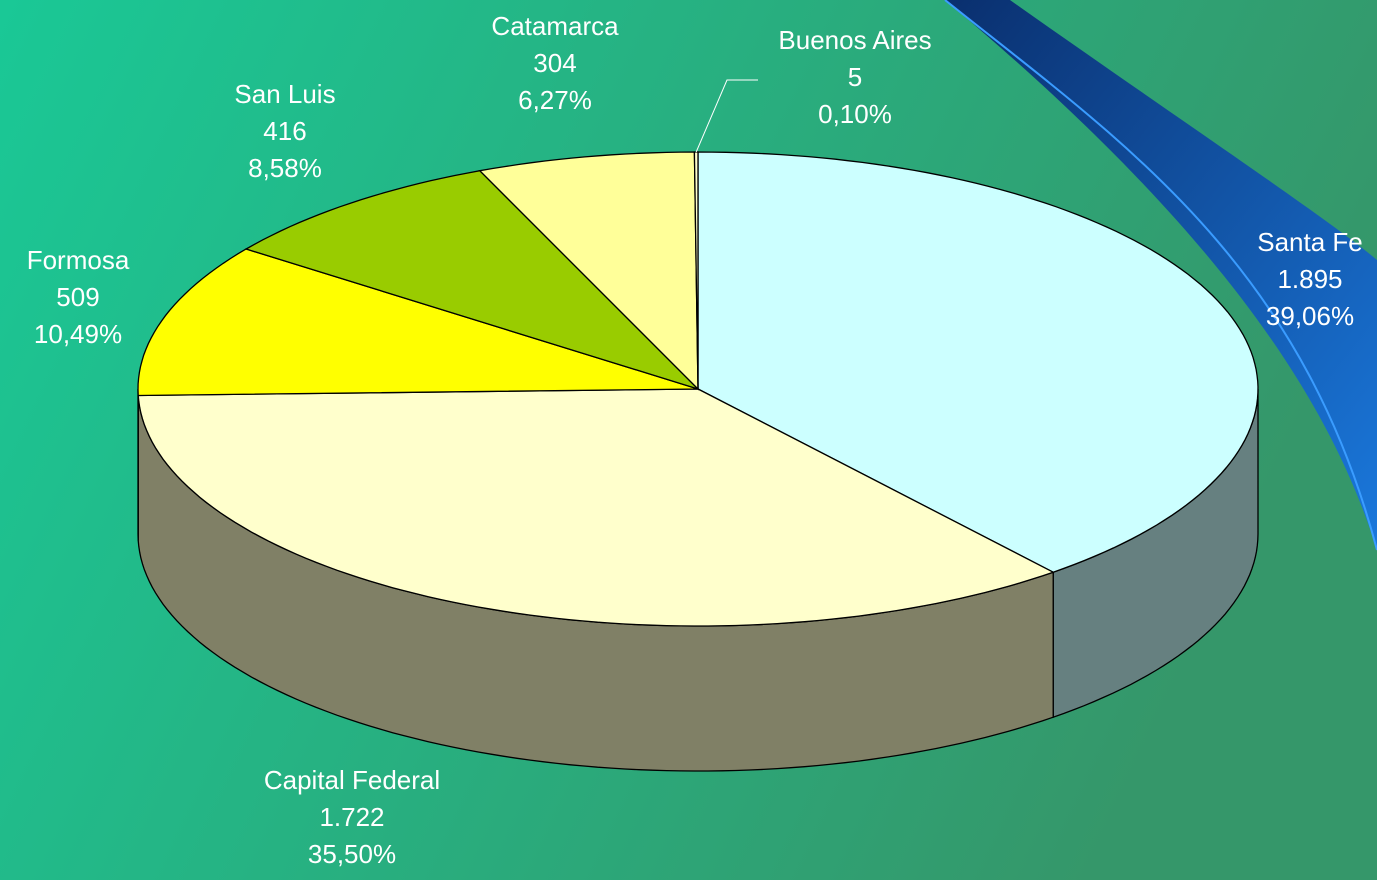 The image size is (1377, 880). I want to click on slice-label-name: San Luis, so click(284, 94).